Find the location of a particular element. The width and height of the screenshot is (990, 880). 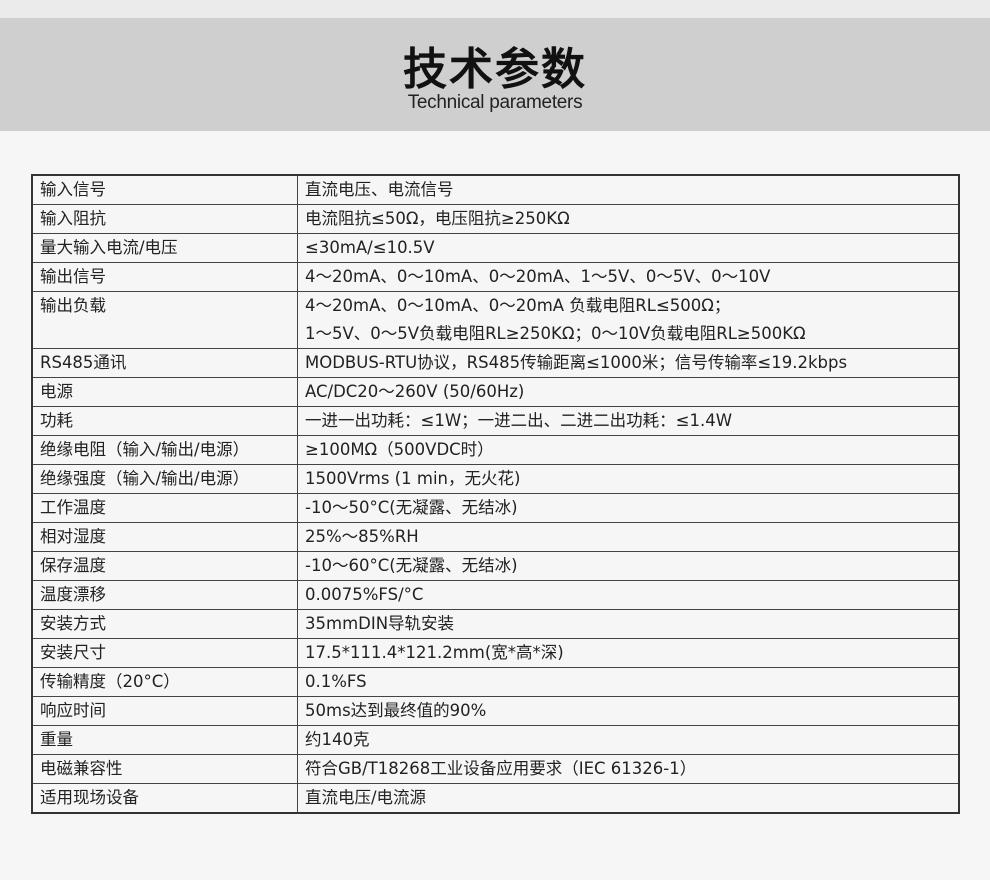

param-label: 安装方式 is located at coordinates (164, 624).